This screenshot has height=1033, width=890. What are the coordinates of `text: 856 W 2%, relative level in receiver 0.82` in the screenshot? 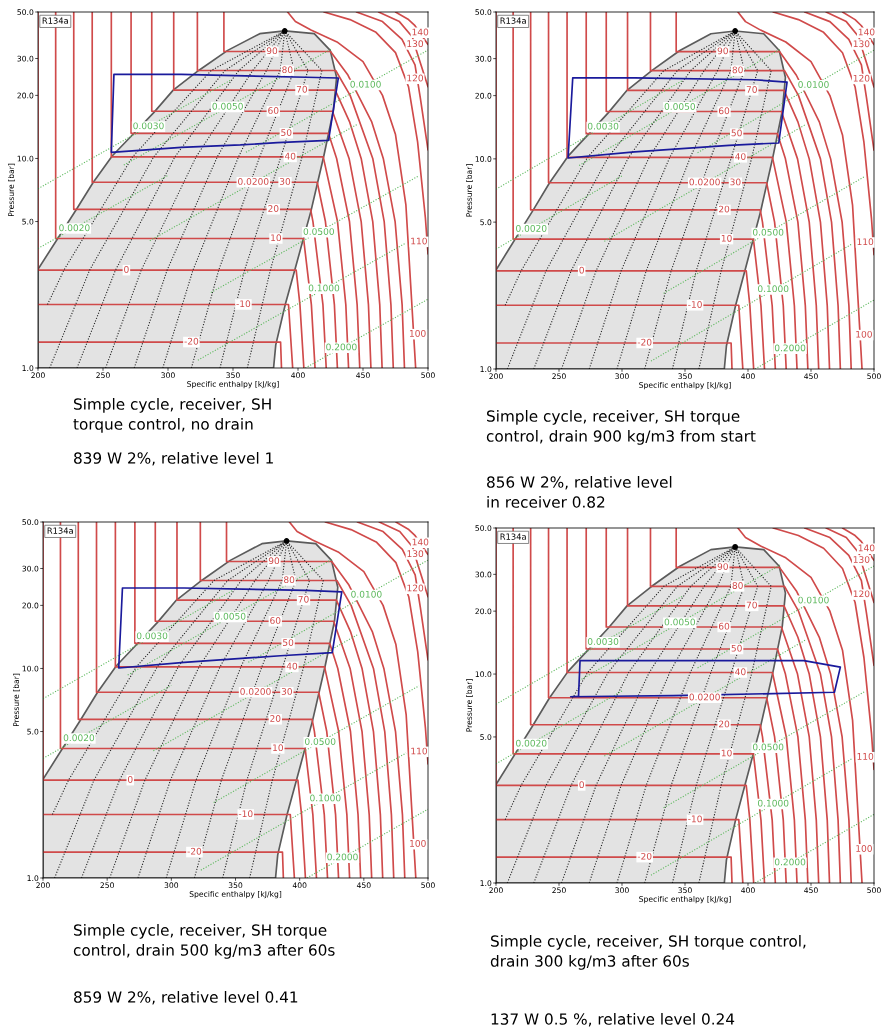 It's located at (579, 492).